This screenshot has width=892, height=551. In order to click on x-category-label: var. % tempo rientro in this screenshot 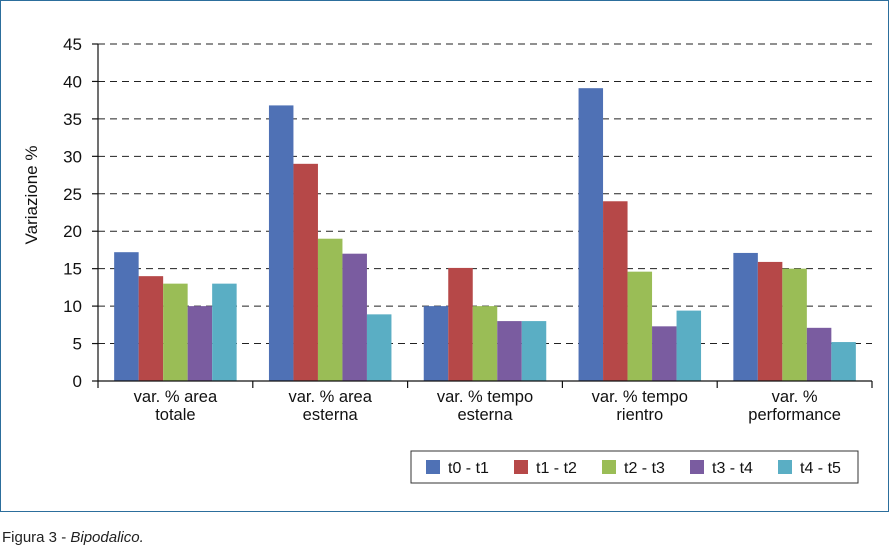, I will do `click(640, 406)`.